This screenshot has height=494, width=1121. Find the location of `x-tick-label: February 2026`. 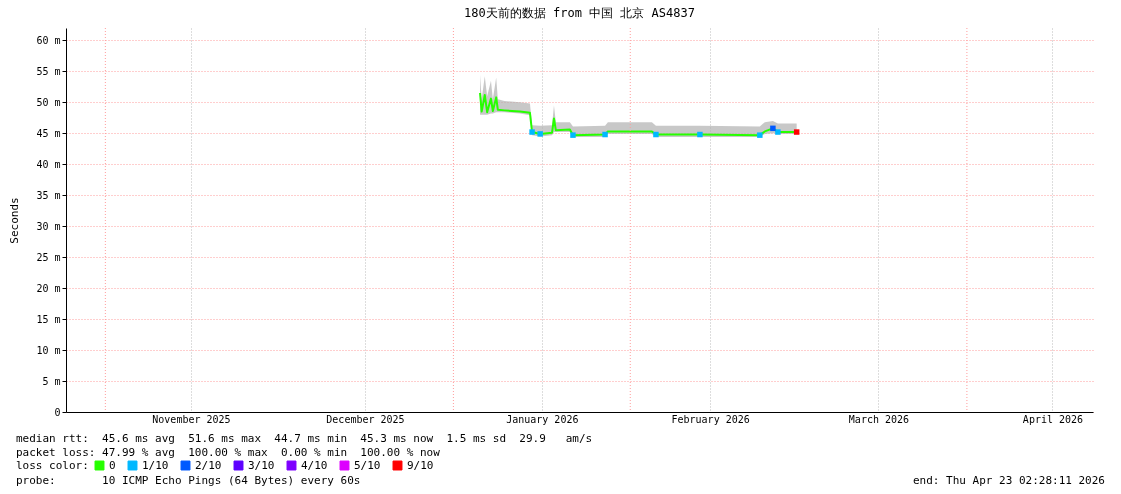

x-tick-label: February 2026 is located at coordinates (710, 419).